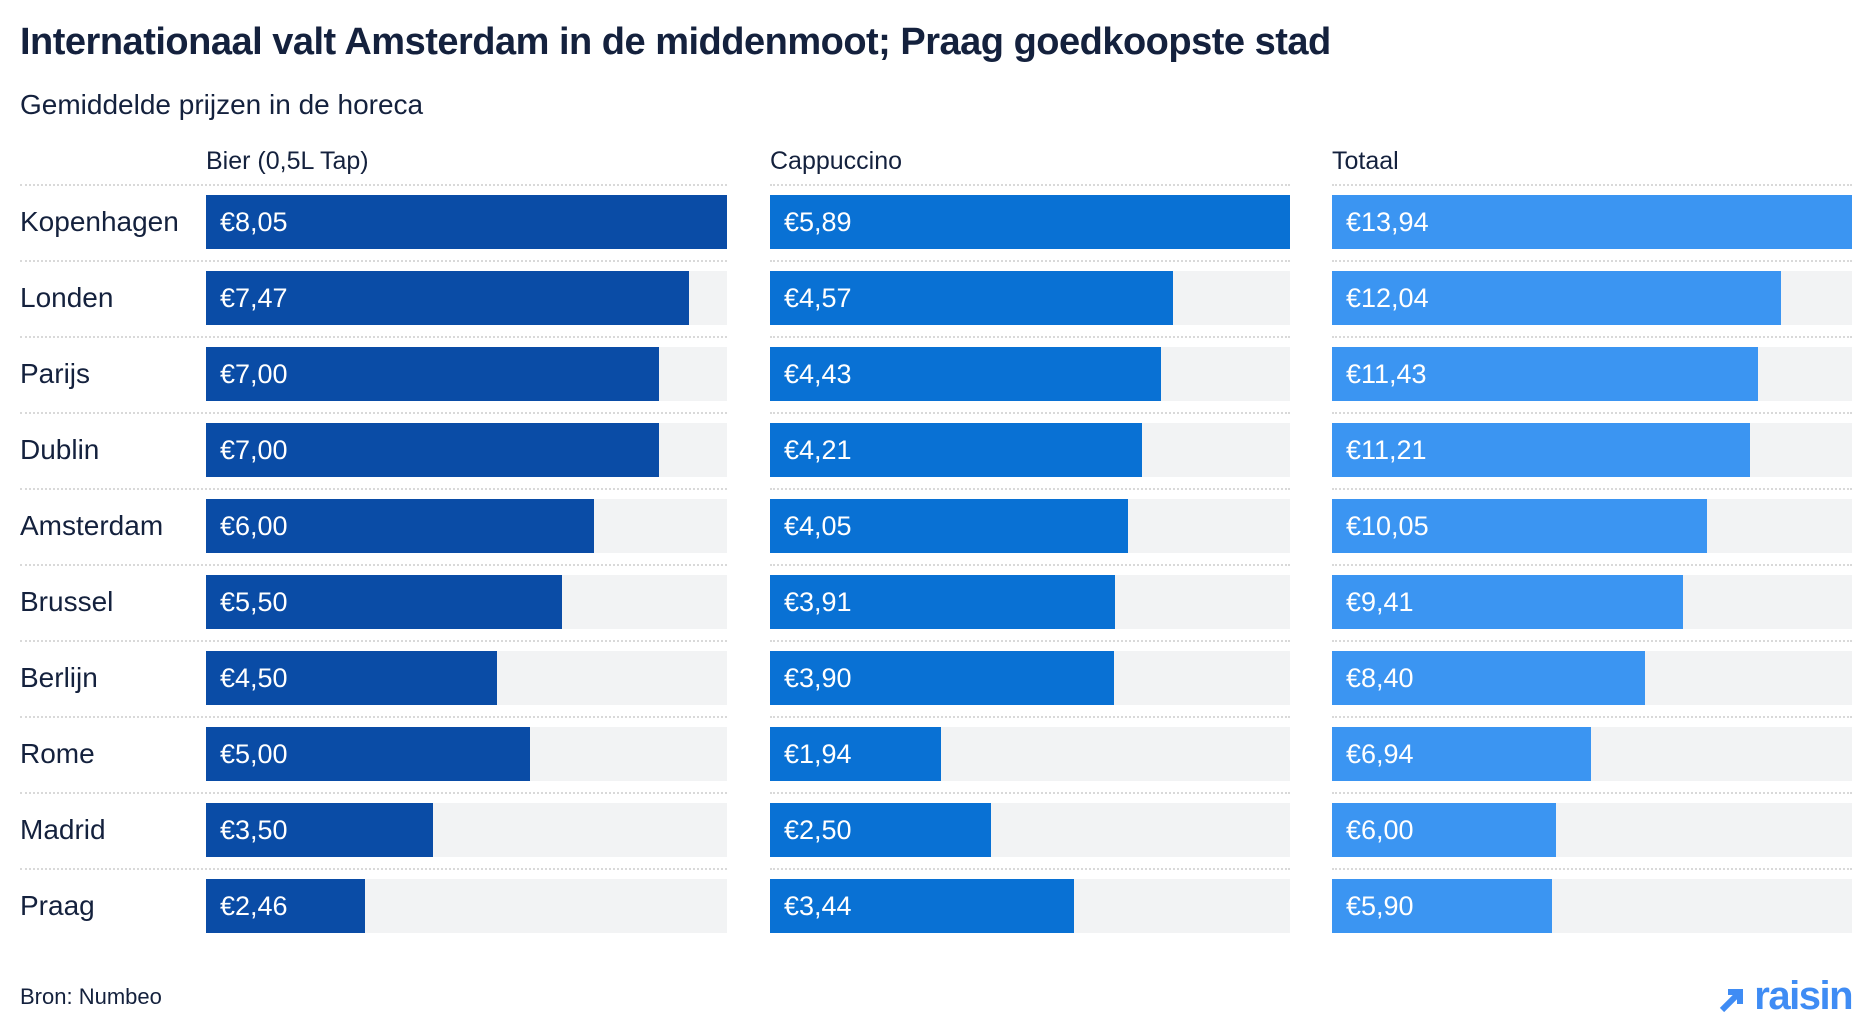 The width and height of the screenshot is (1876, 1032). Describe the element at coordinates (1380, 677) in the screenshot. I see `bar-value-label: €8,40` at that location.